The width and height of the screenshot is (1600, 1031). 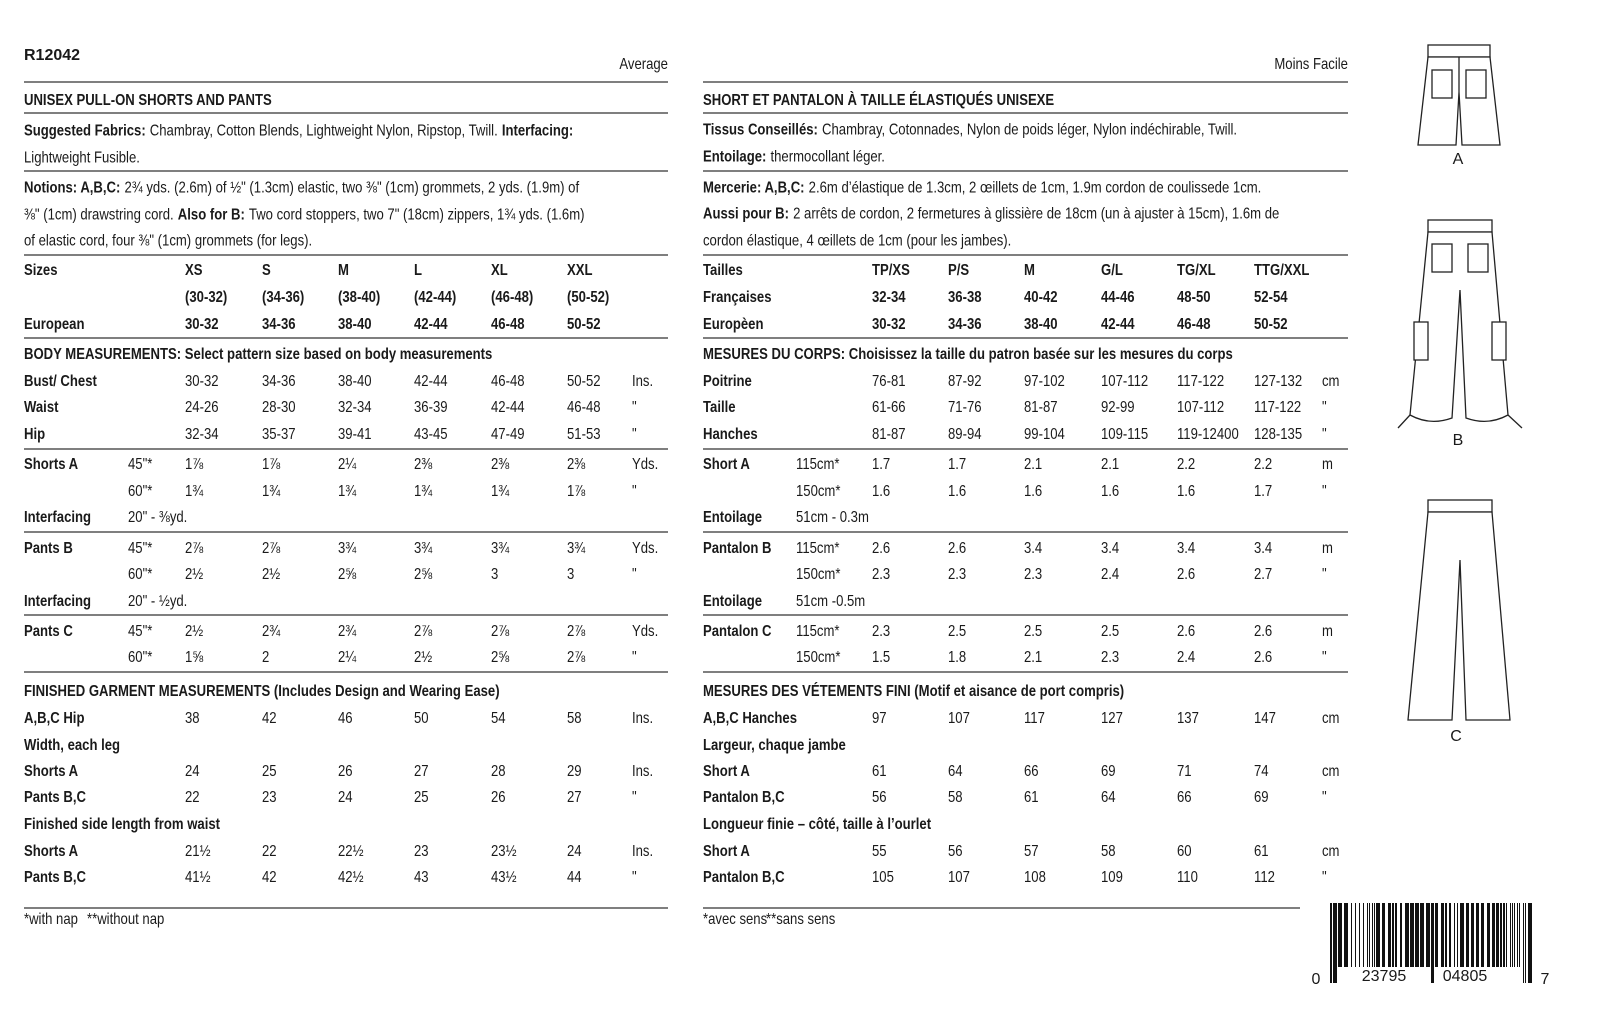 I want to click on cell: 2.2, so click(x=1186, y=464).